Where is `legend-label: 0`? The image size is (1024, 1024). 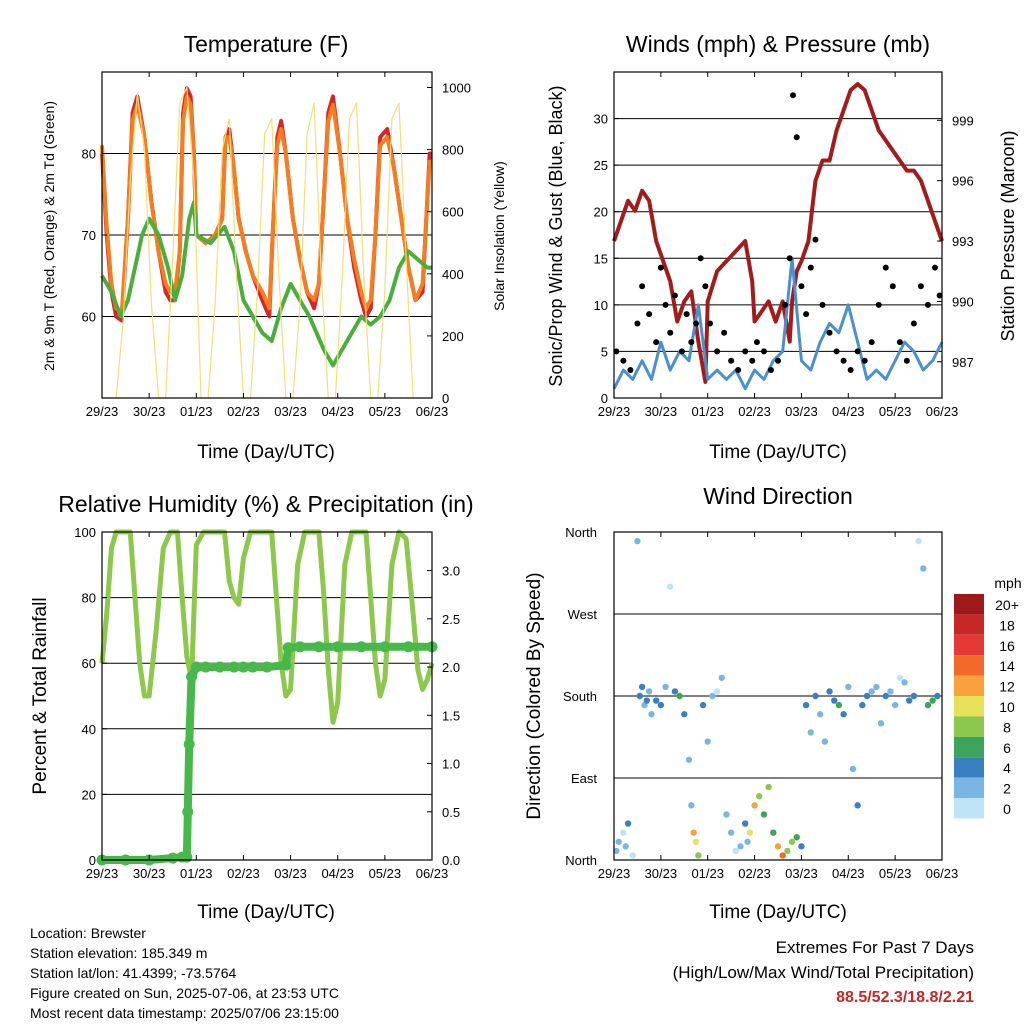 legend-label: 0 is located at coordinates (1007, 809).